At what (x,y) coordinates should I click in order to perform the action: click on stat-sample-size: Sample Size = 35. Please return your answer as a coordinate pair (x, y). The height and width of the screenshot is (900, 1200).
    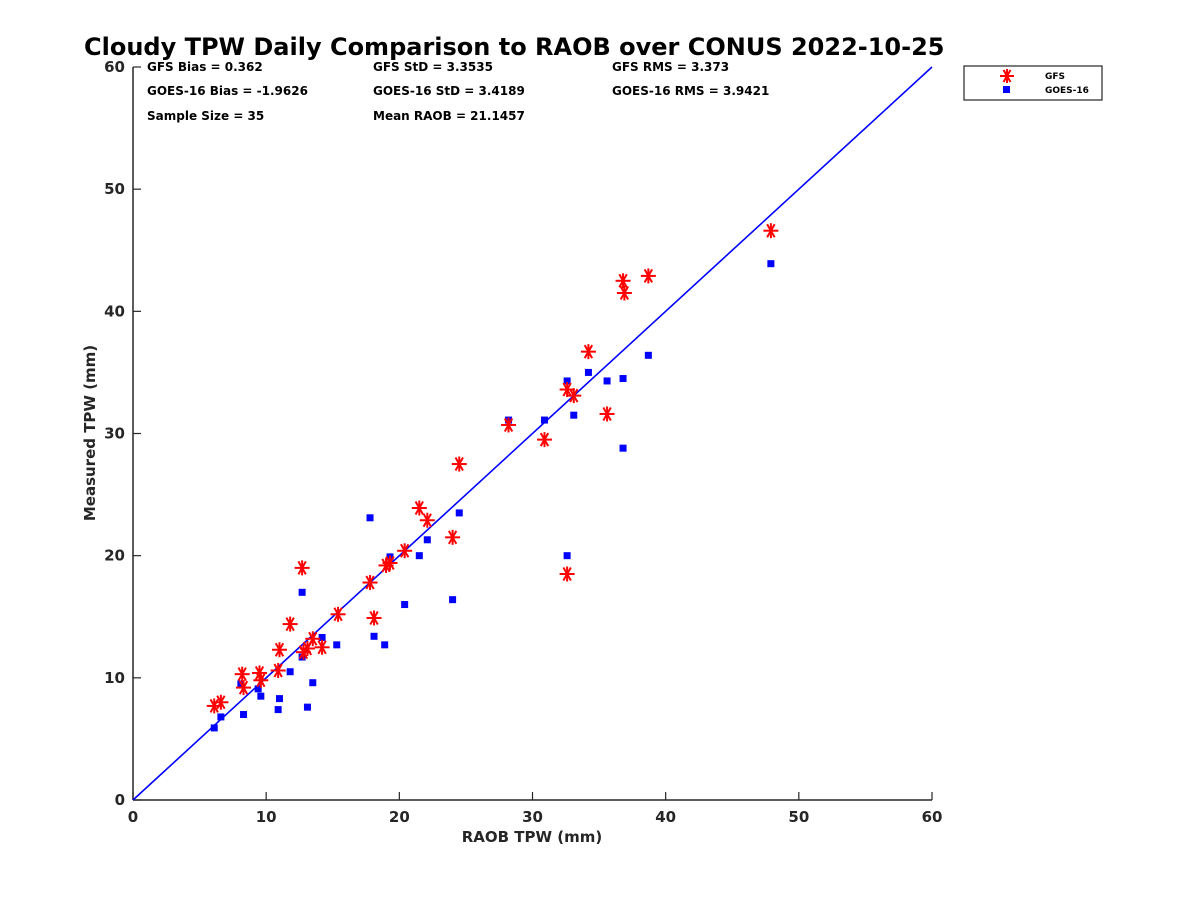
    Looking at the image, I should click on (205, 116).